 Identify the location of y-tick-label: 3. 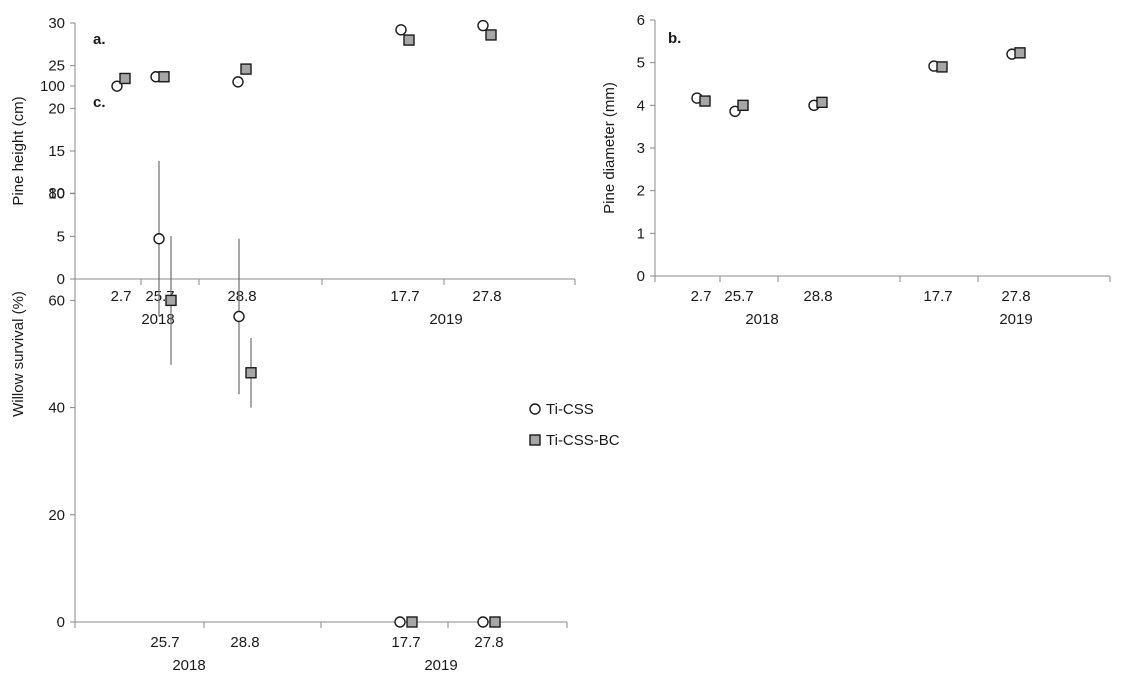
(641, 148).